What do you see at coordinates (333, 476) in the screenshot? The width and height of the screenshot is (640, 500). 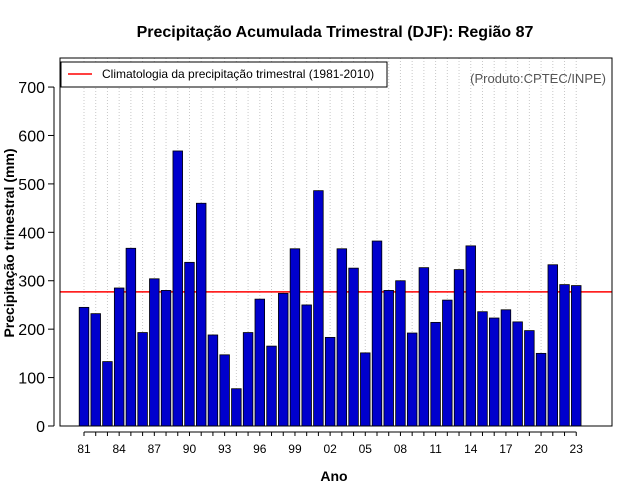 I see `x-axis-label: Ano` at bounding box center [333, 476].